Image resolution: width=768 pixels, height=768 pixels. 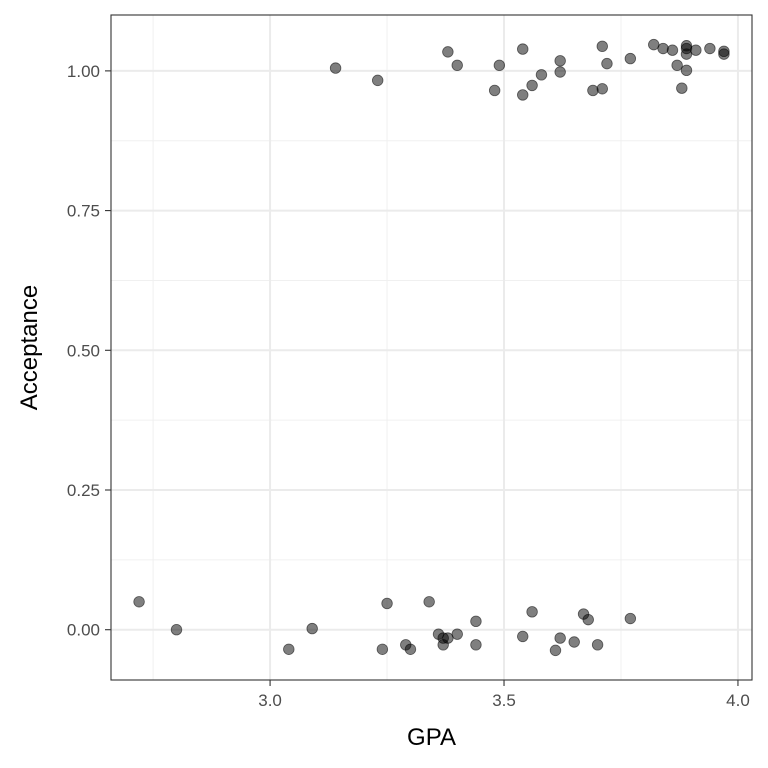 I want to click on y-tick-label: 0.50, so click(x=83, y=350).